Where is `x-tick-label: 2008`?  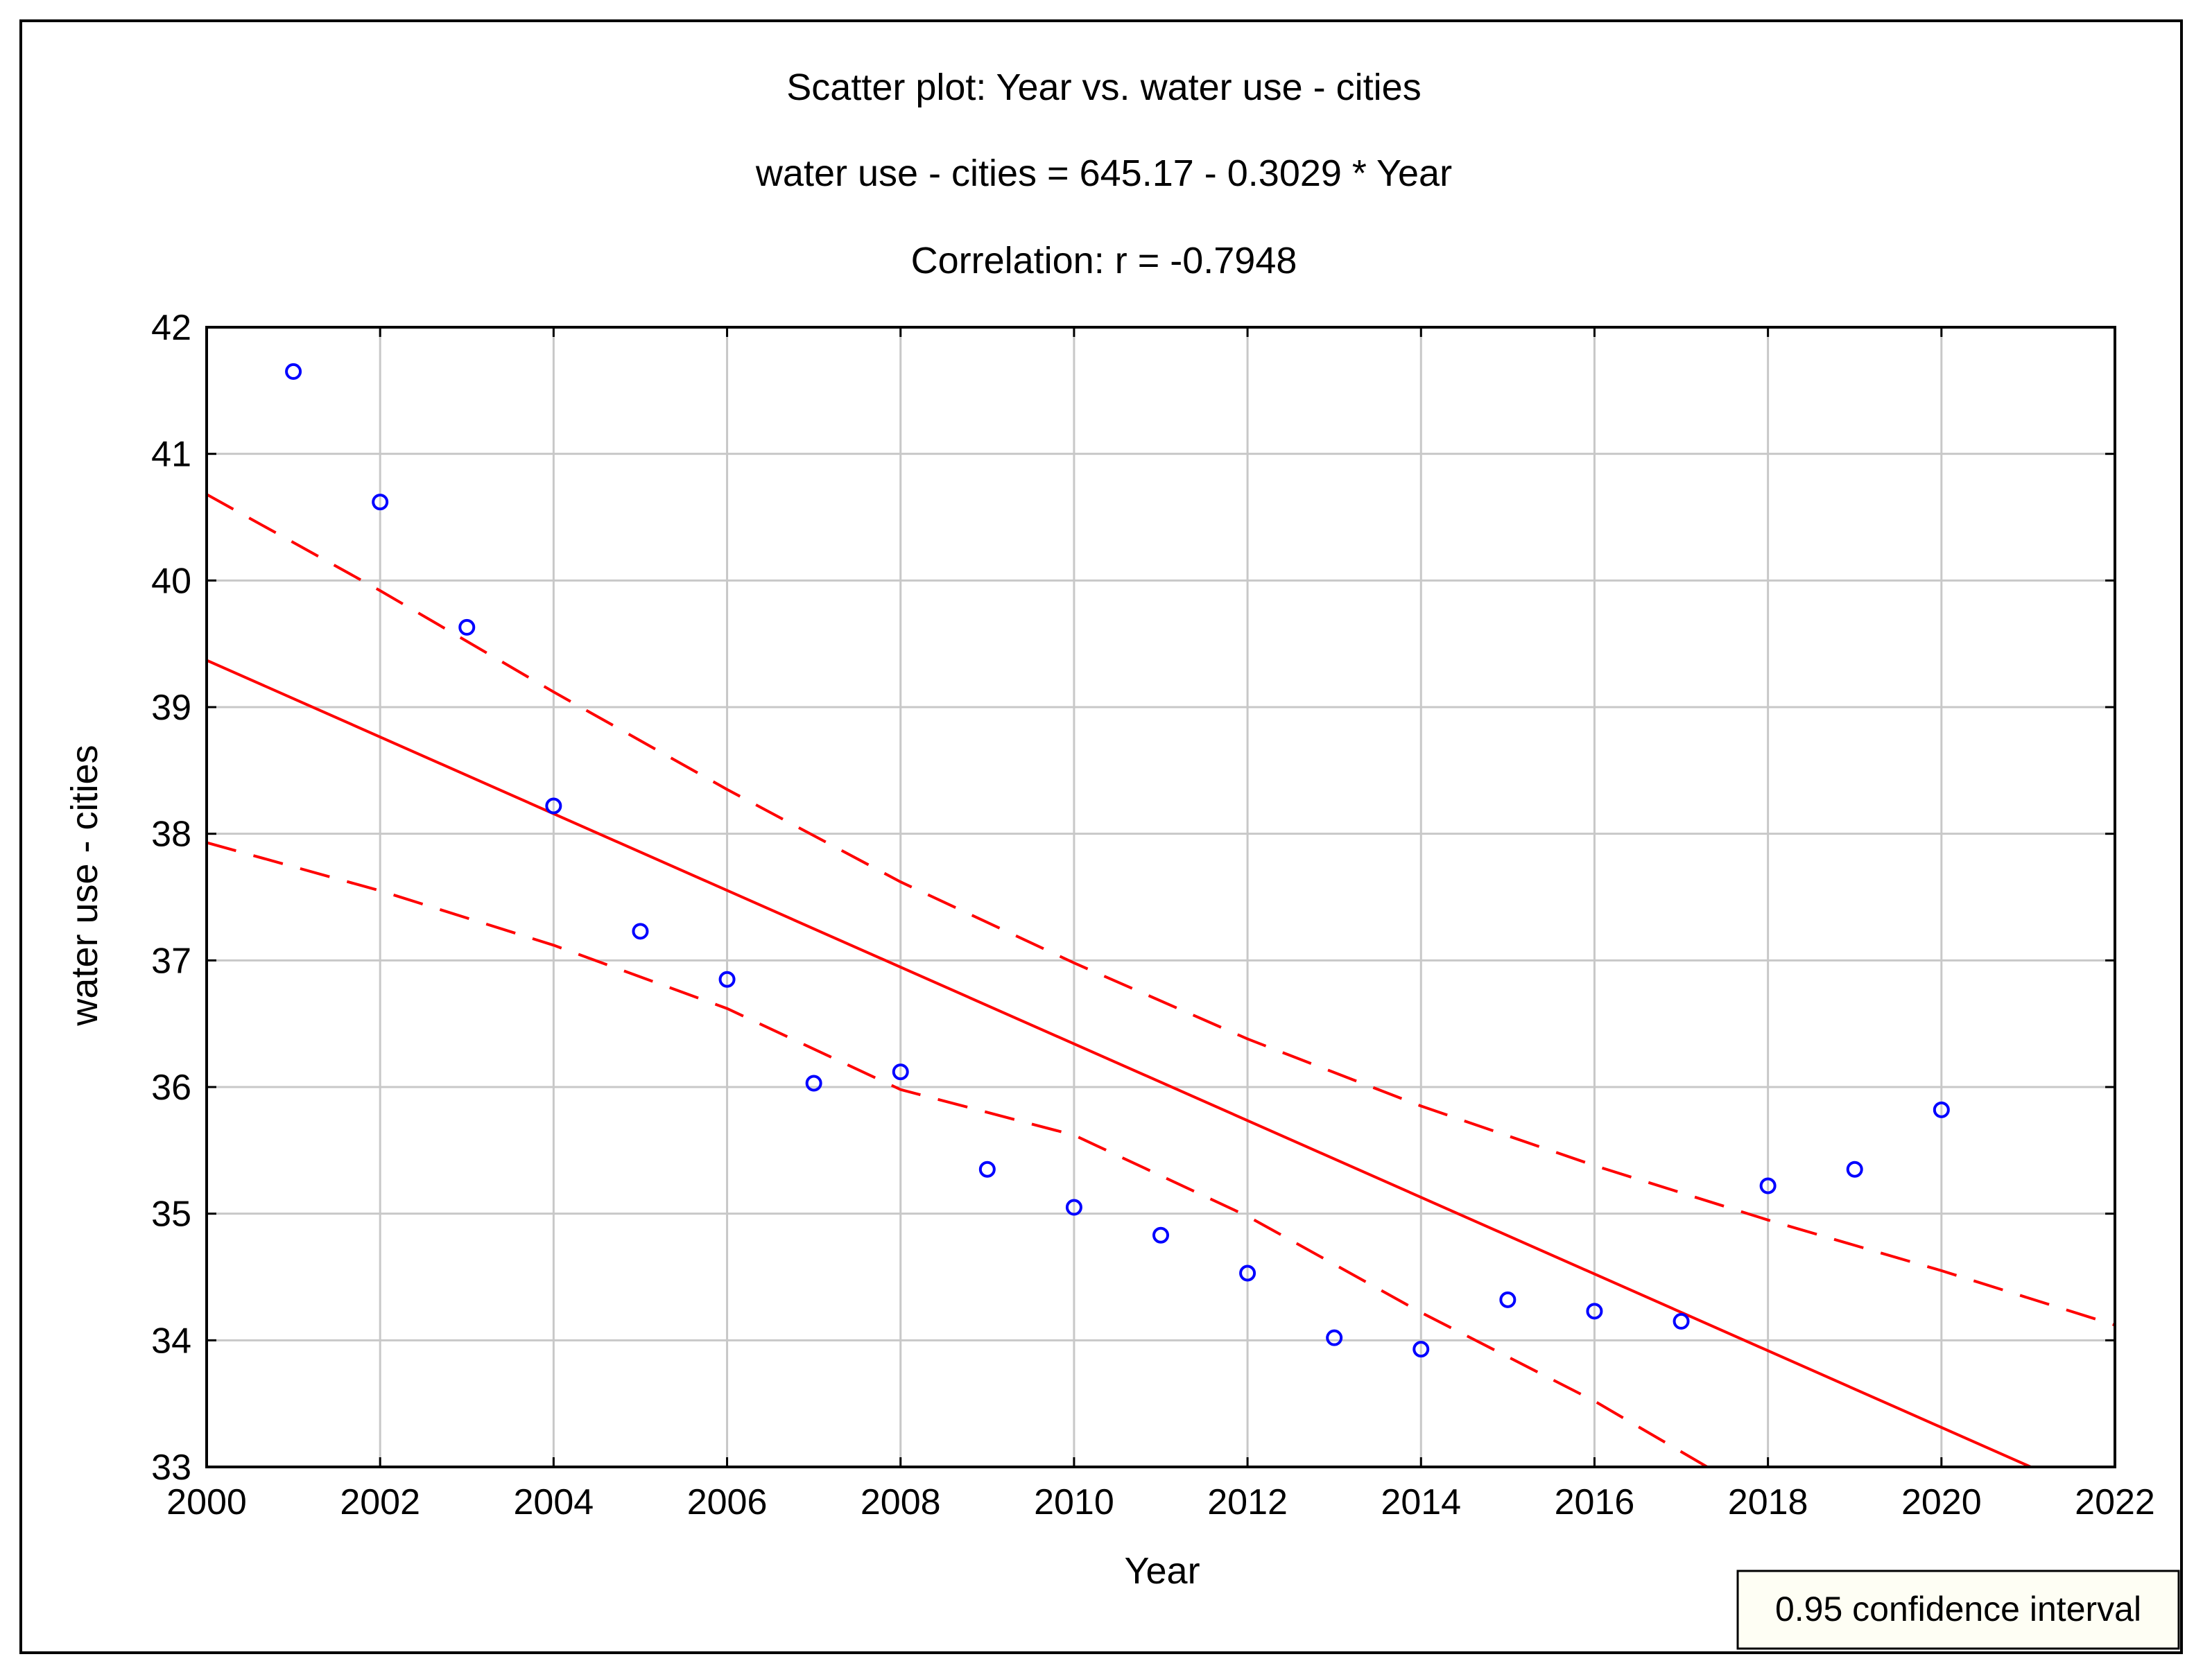 x-tick-label: 2008 is located at coordinates (901, 1502).